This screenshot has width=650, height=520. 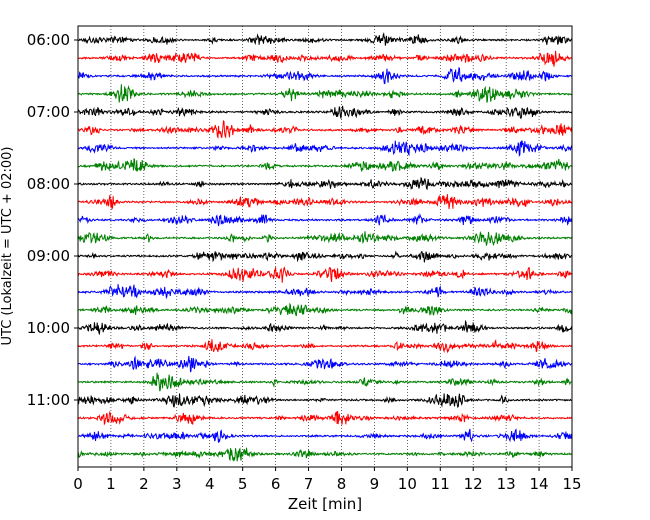 What do you see at coordinates (48, 112) in the screenshot?
I see `y-tick-label: 07:00` at bounding box center [48, 112].